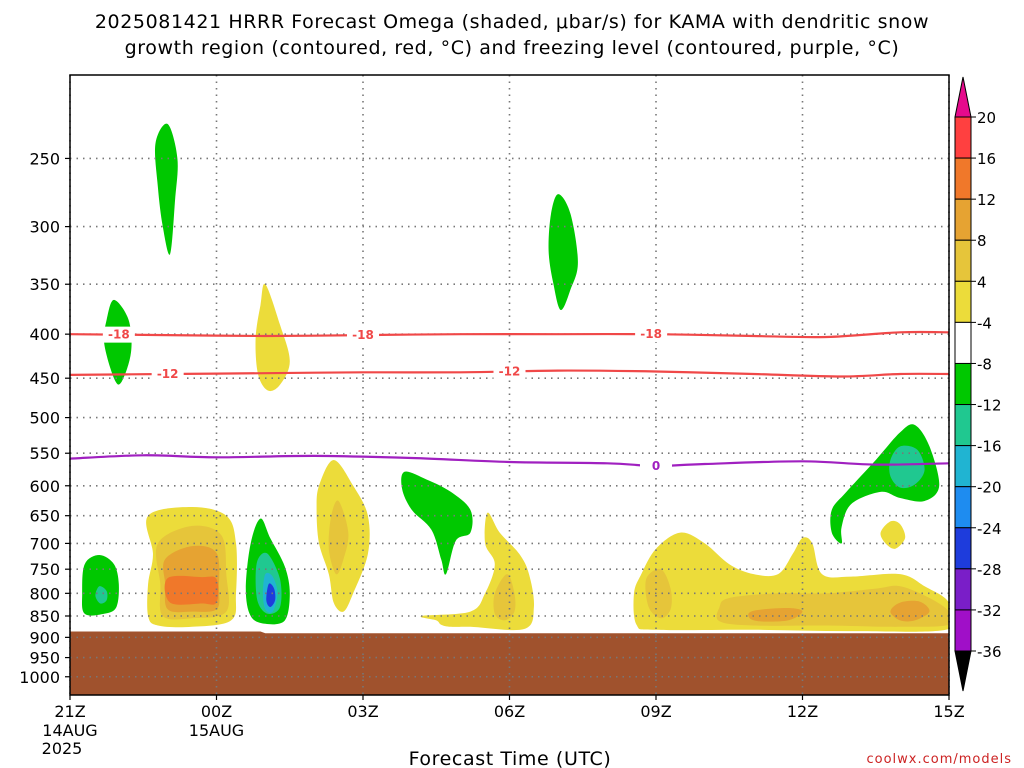  What do you see at coordinates (984, 364) in the screenshot?
I see `colorbar-label--8: -8` at bounding box center [984, 364].